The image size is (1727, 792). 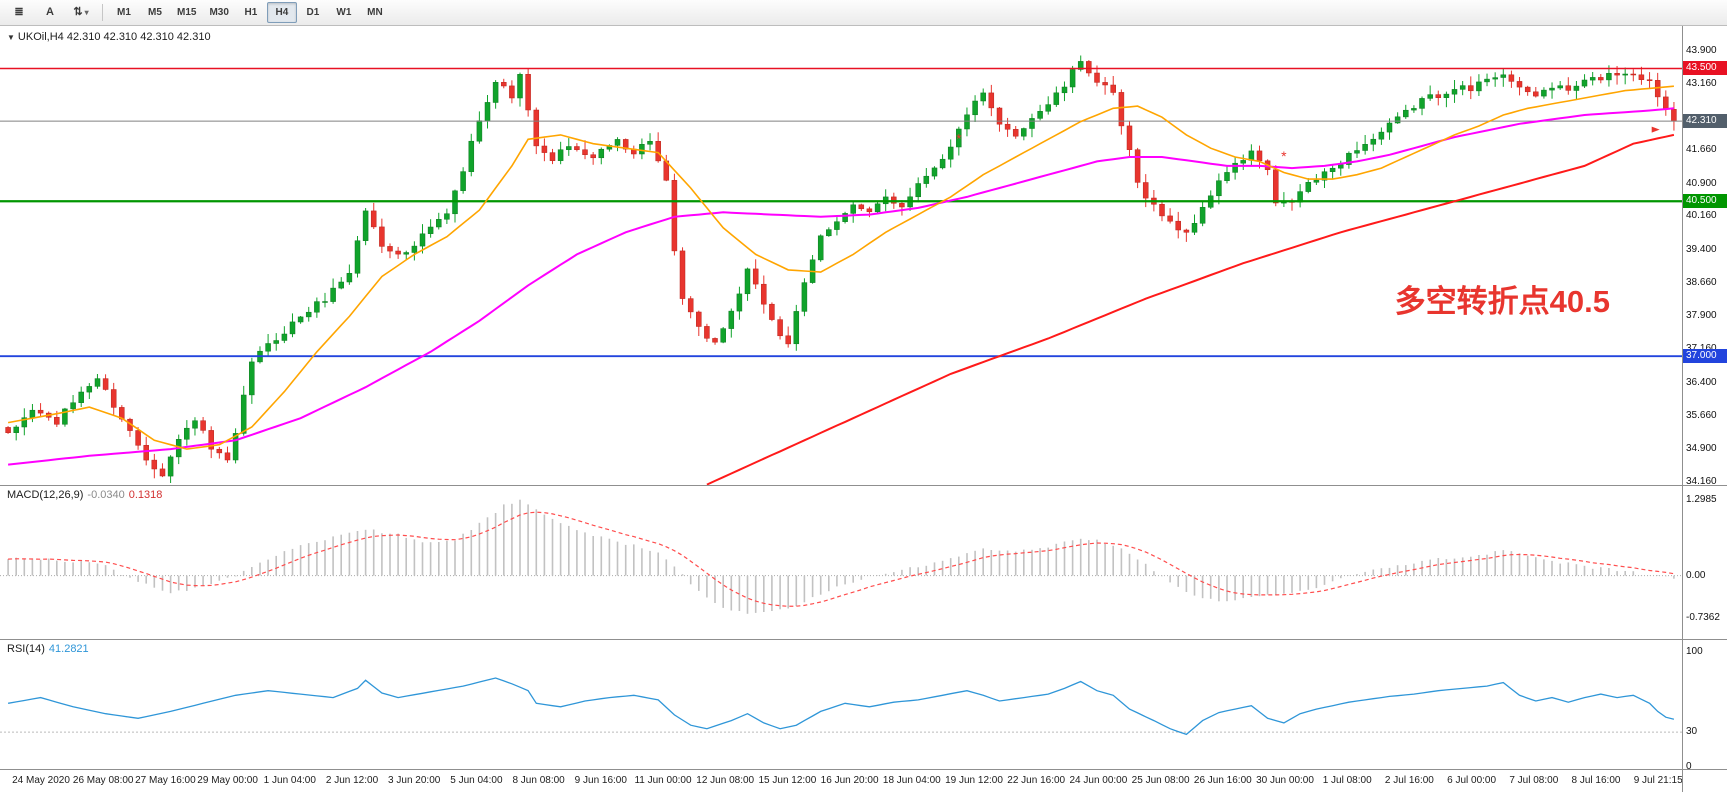 What do you see at coordinates (725, 780) in the screenshot?
I see `time-tick-label: 12 Jun 08:00` at bounding box center [725, 780].